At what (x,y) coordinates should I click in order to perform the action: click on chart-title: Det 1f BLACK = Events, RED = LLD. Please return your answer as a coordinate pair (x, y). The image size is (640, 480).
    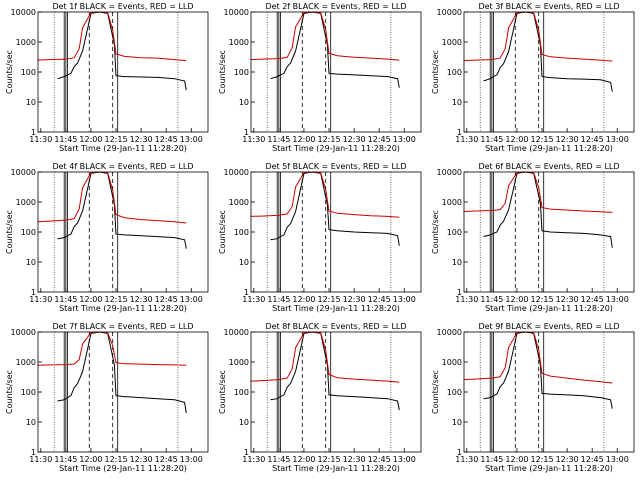
    Looking at the image, I should click on (122, 6).